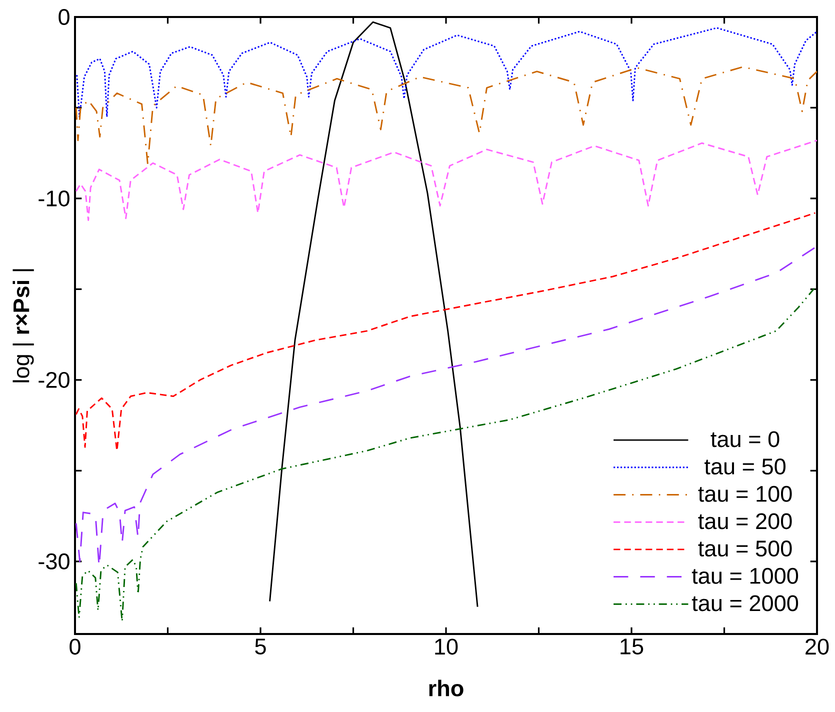 This screenshot has width=835, height=712. I want to click on x-tick-label: 20, so click(817, 646).